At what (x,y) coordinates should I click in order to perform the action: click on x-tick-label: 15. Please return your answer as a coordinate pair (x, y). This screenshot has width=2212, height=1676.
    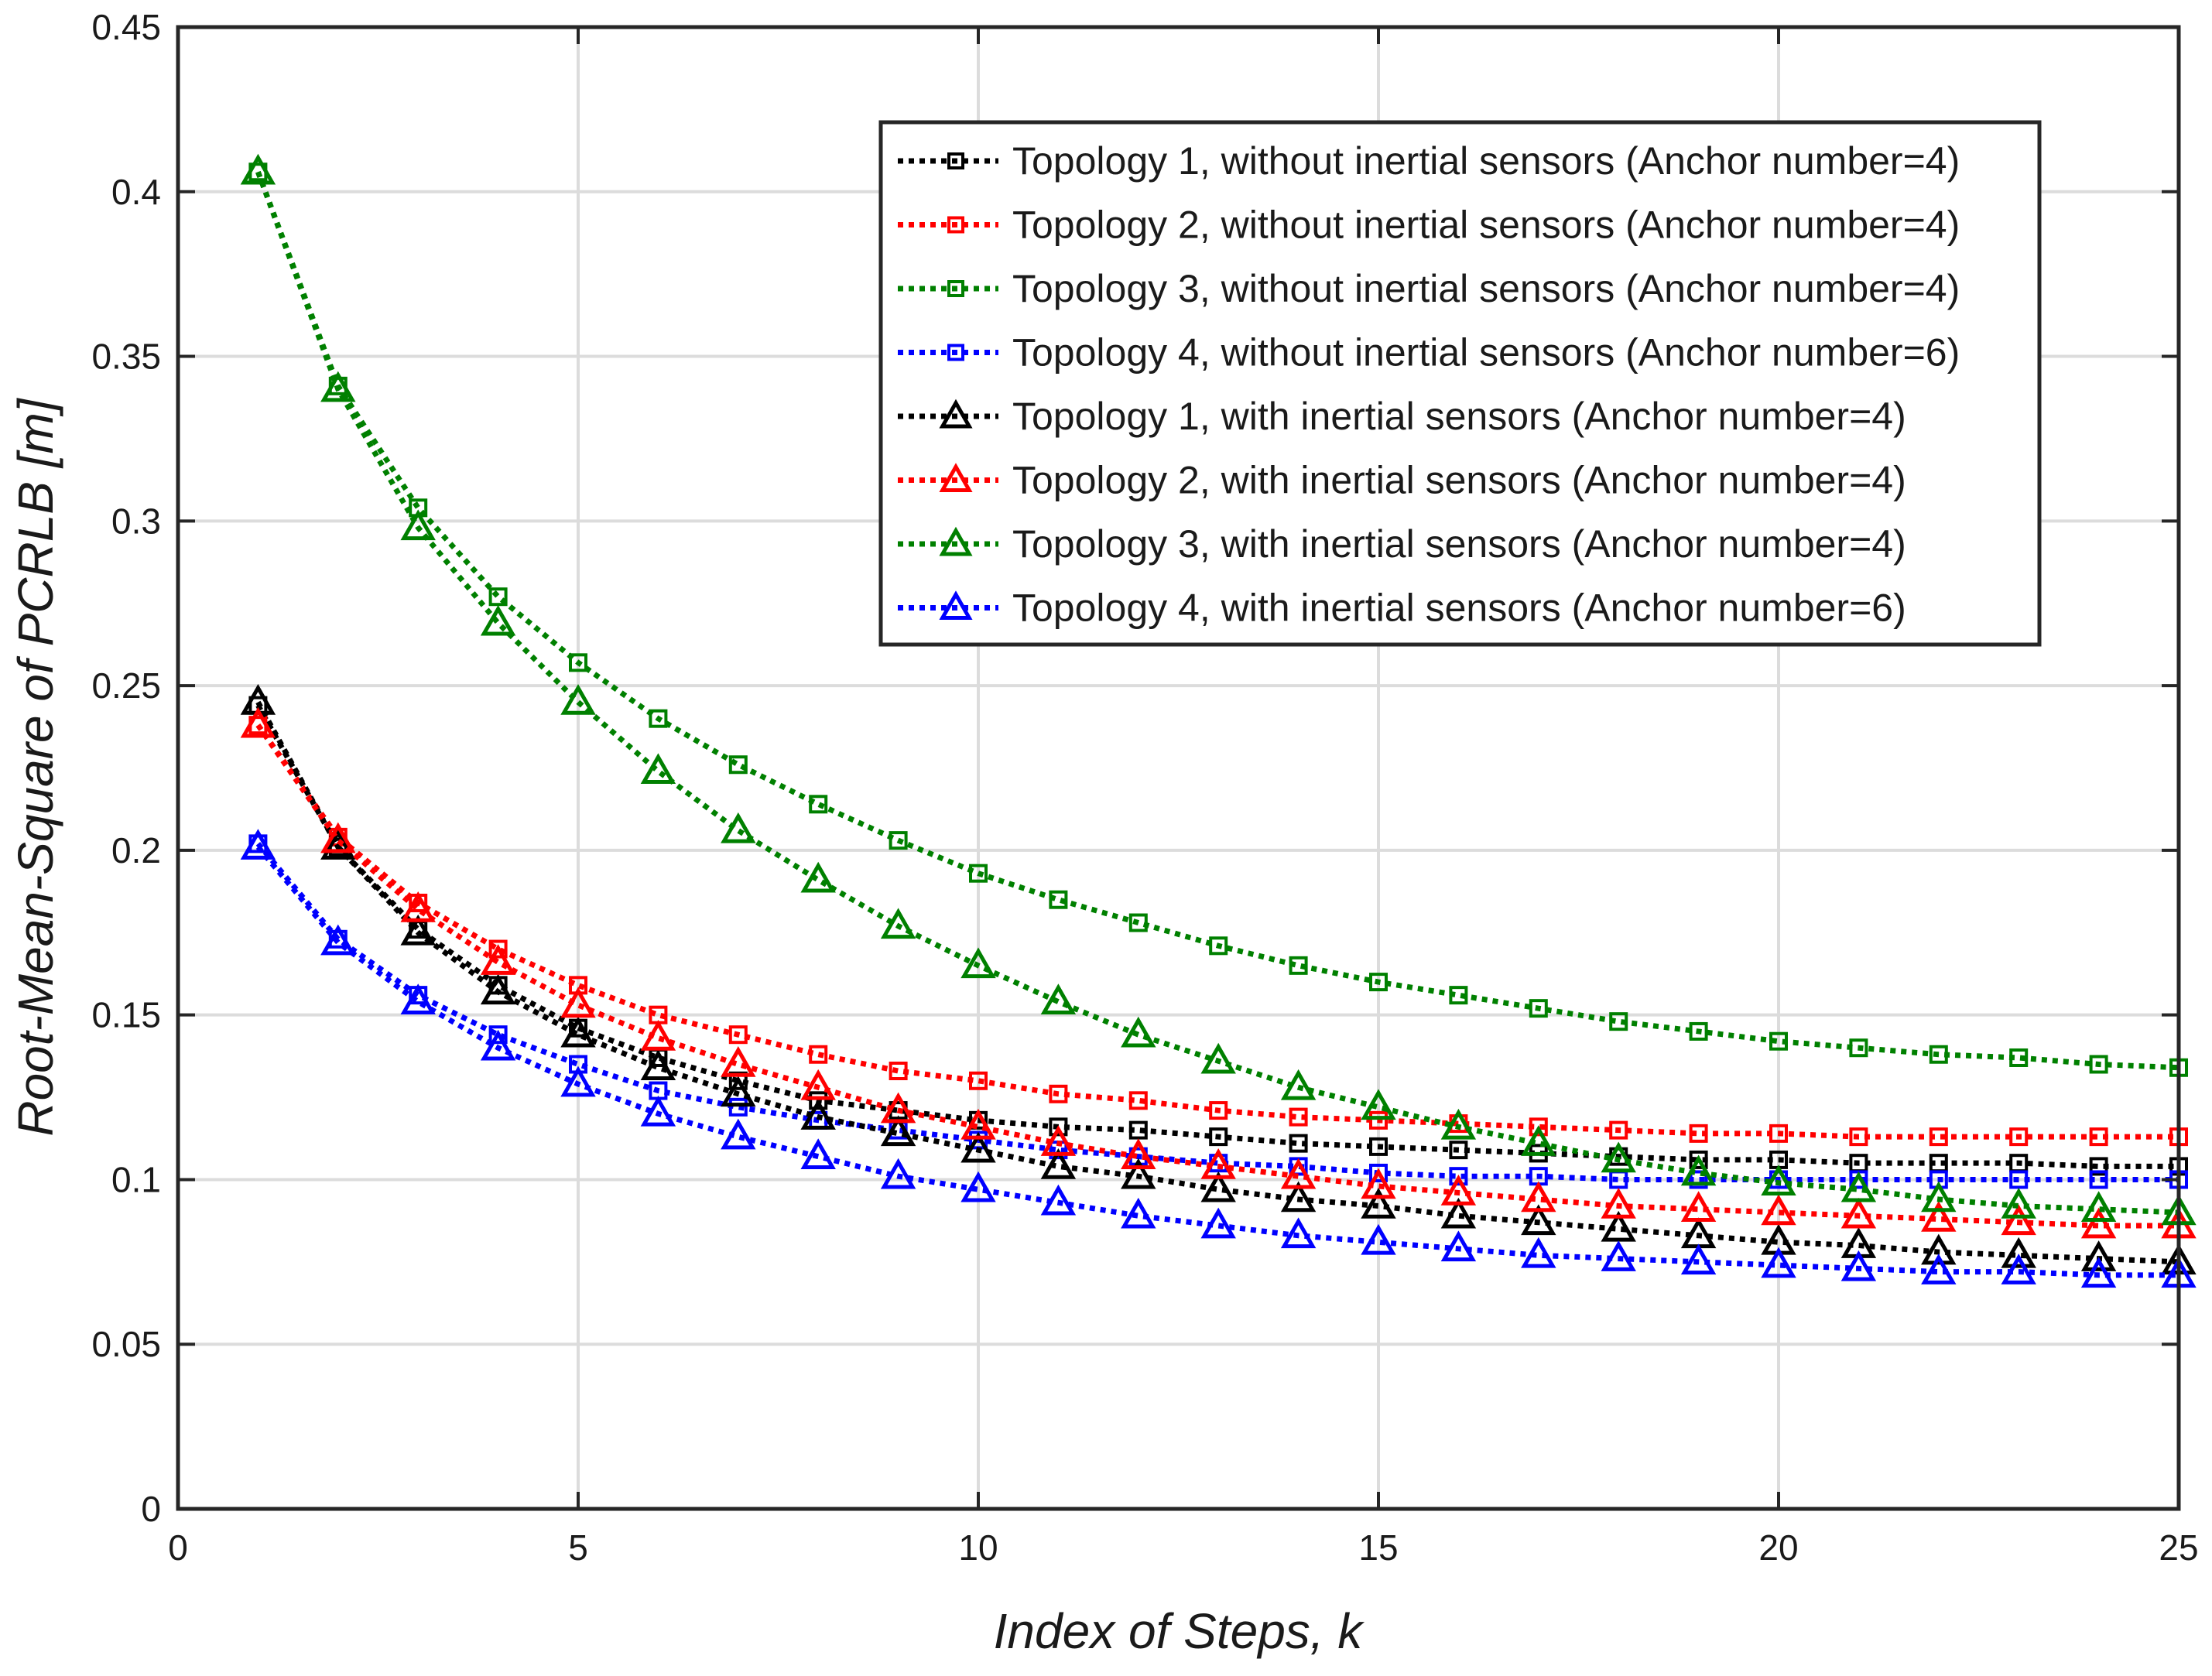
    Looking at the image, I should click on (1378, 1547).